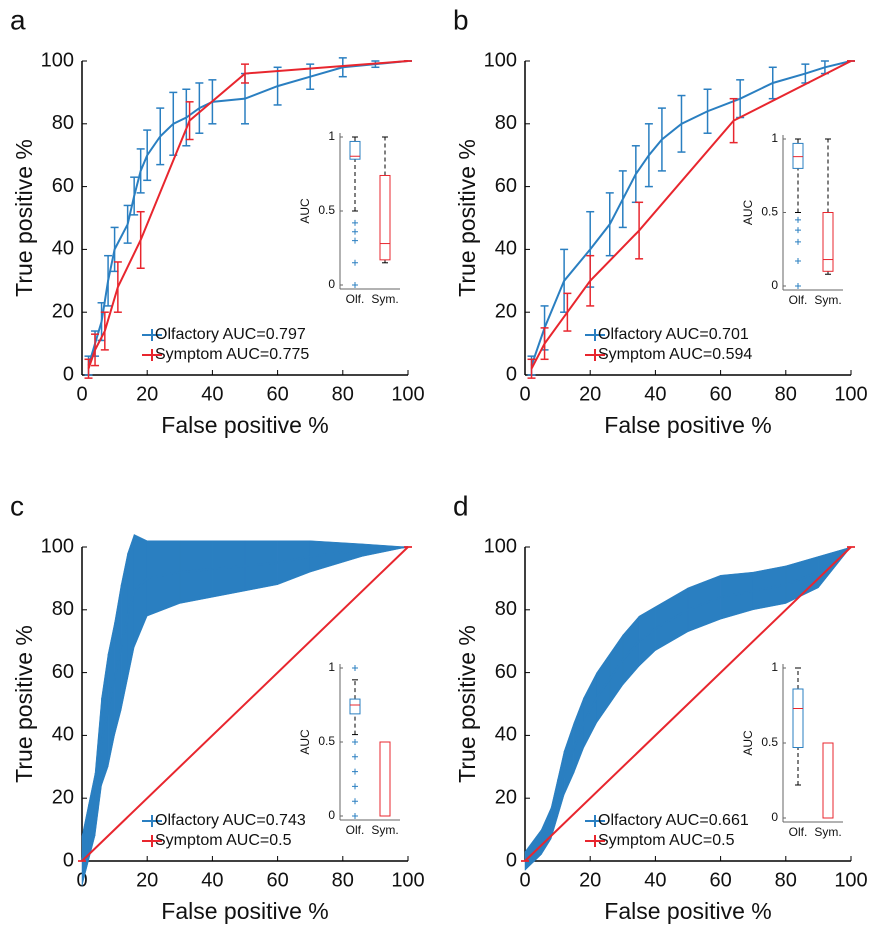 The height and width of the screenshot is (929, 878). I want to click on y-tick-label: 40, so click(506, 249).